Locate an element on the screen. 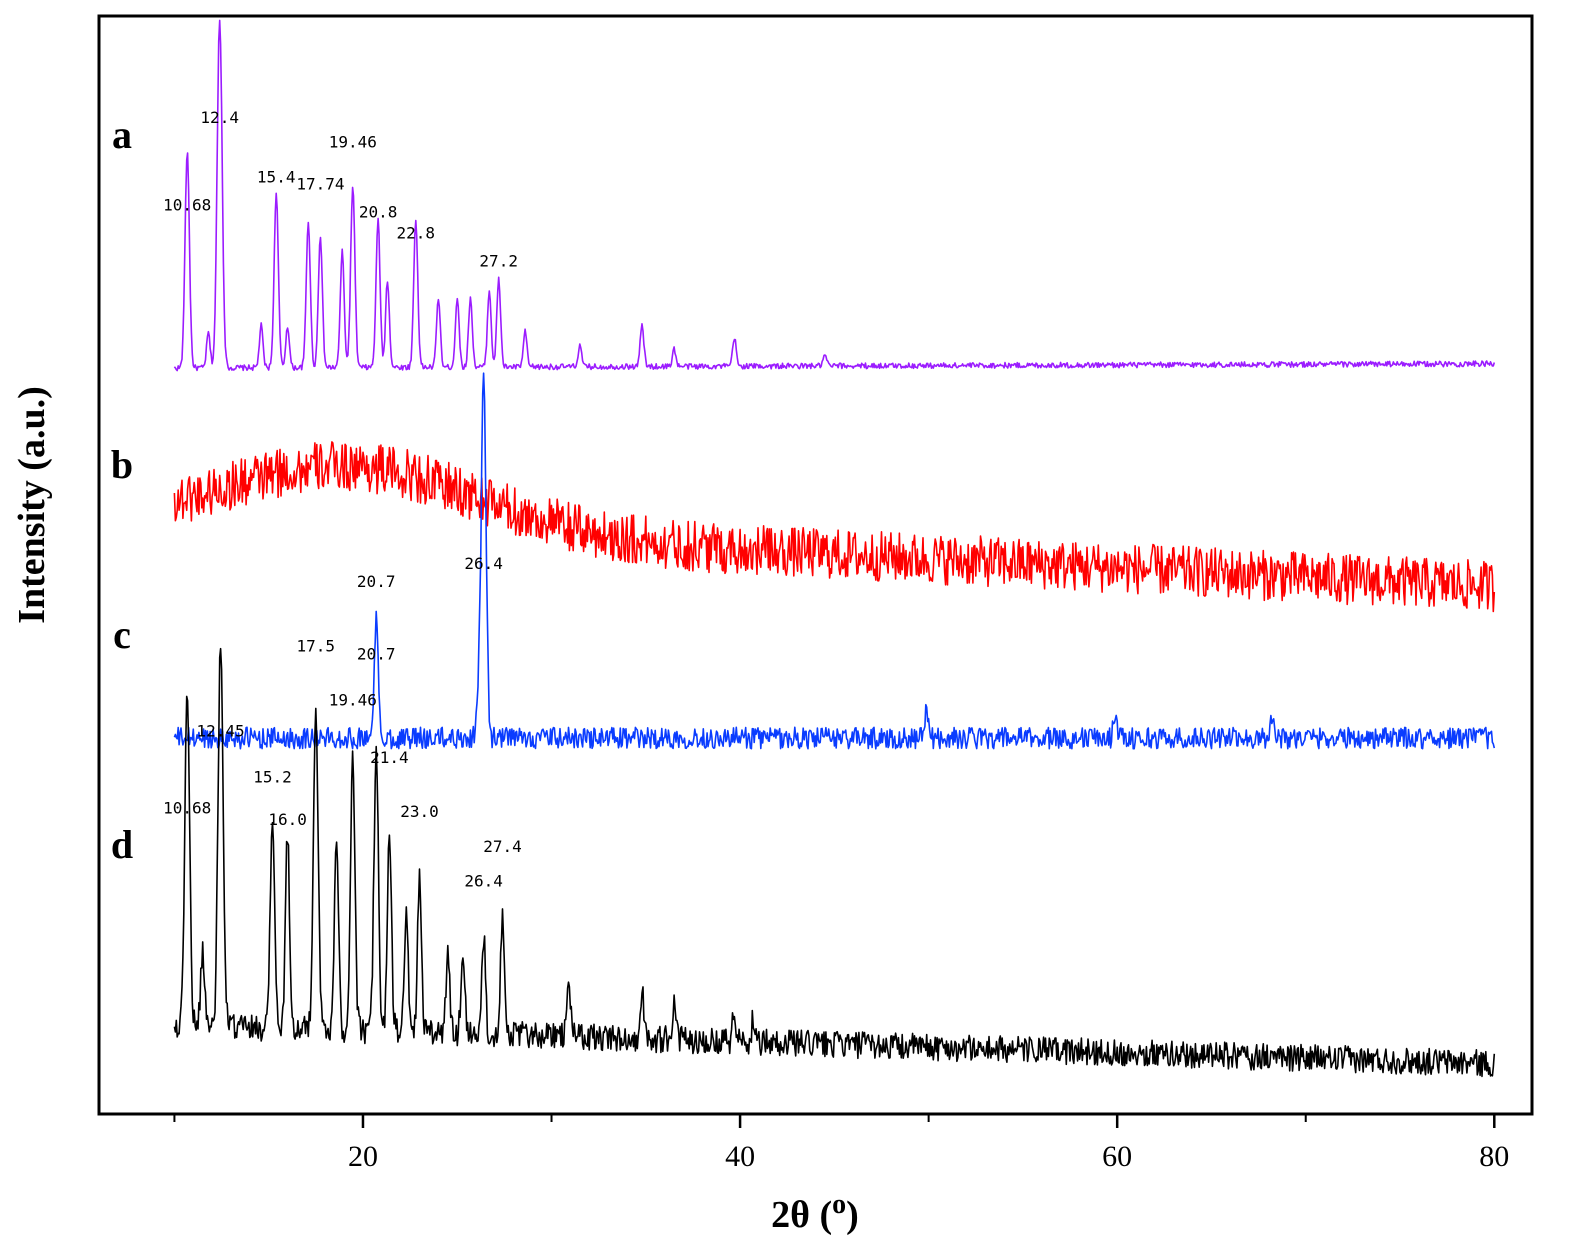 The width and height of the screenshot is (1572, 1249). peak-label-a: 10.68 is located at coordinates (187, 205).